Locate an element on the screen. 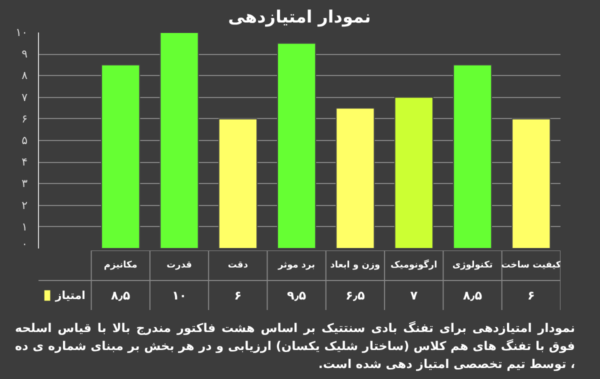 The height and width of the screenshot is (379, 600). x-tick-label: قدرت is located at coordinates (179, 265).